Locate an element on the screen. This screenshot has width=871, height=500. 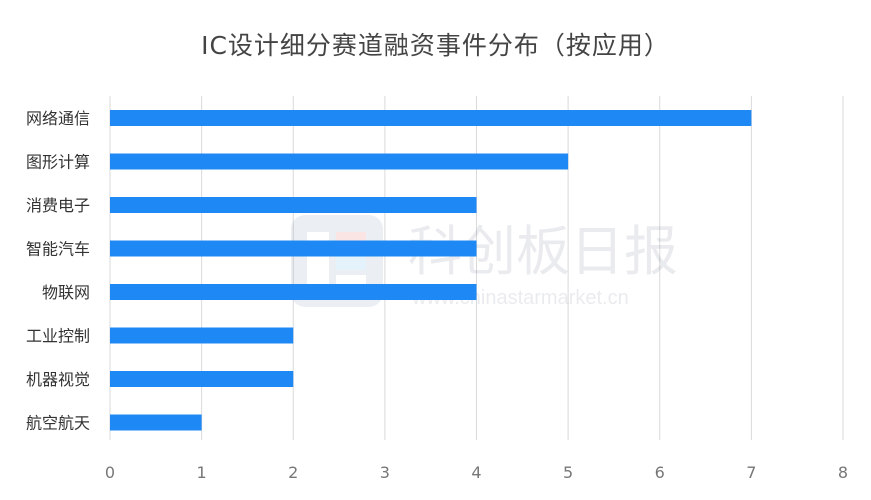
chart-title: IC设计细分赛道融资事件分布（按应用） is located at coordinates (435, 45).